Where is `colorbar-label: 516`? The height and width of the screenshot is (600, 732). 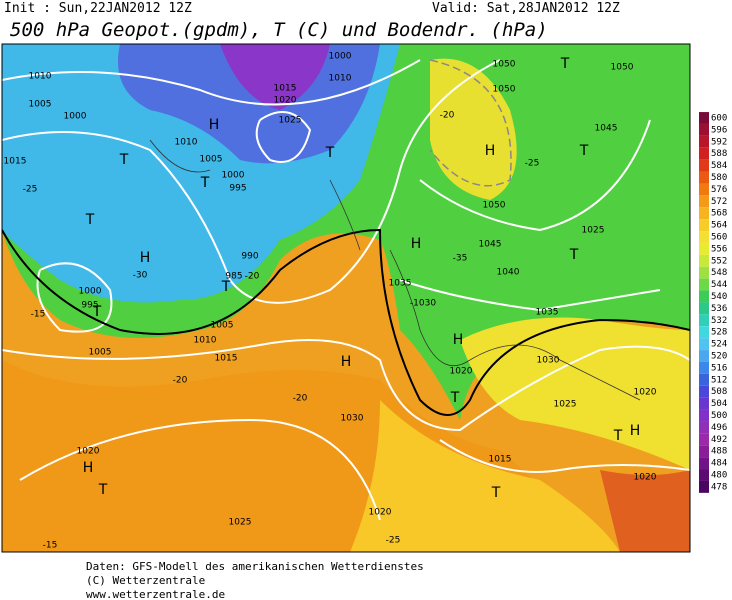 colorbar-label: 516 is located at coordinates (719, 368).